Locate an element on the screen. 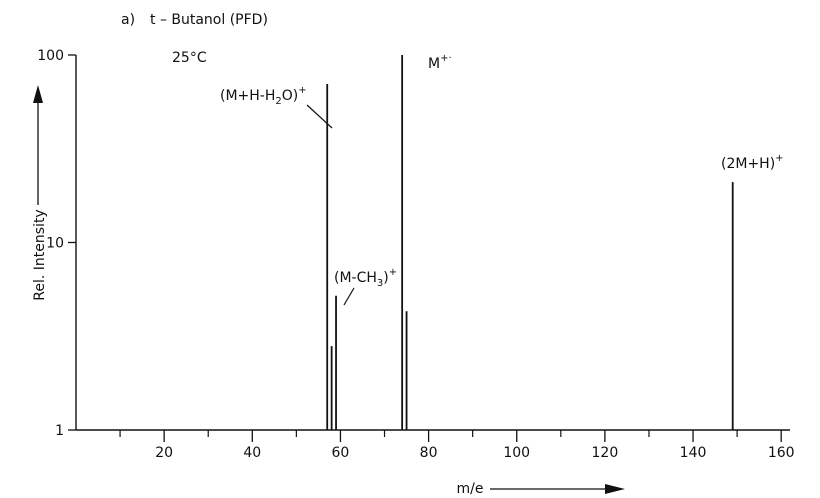 The height and width of the screenshot is (498, 820). annotation-text: ) is located at coordinates (385, 278).